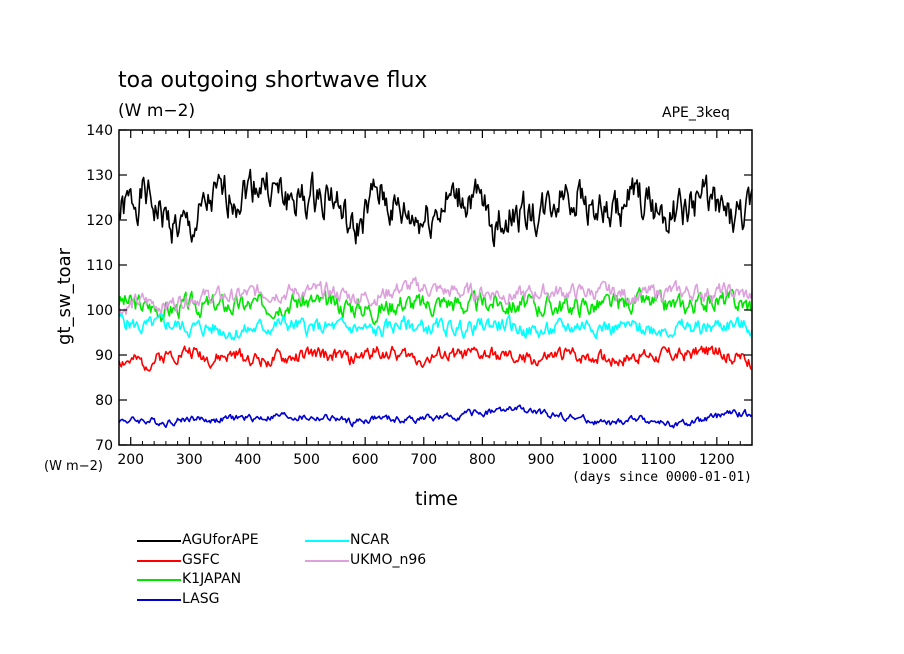 The image size is (904, 654). I want to click on x-tick-label: 400, so click(248, 460).